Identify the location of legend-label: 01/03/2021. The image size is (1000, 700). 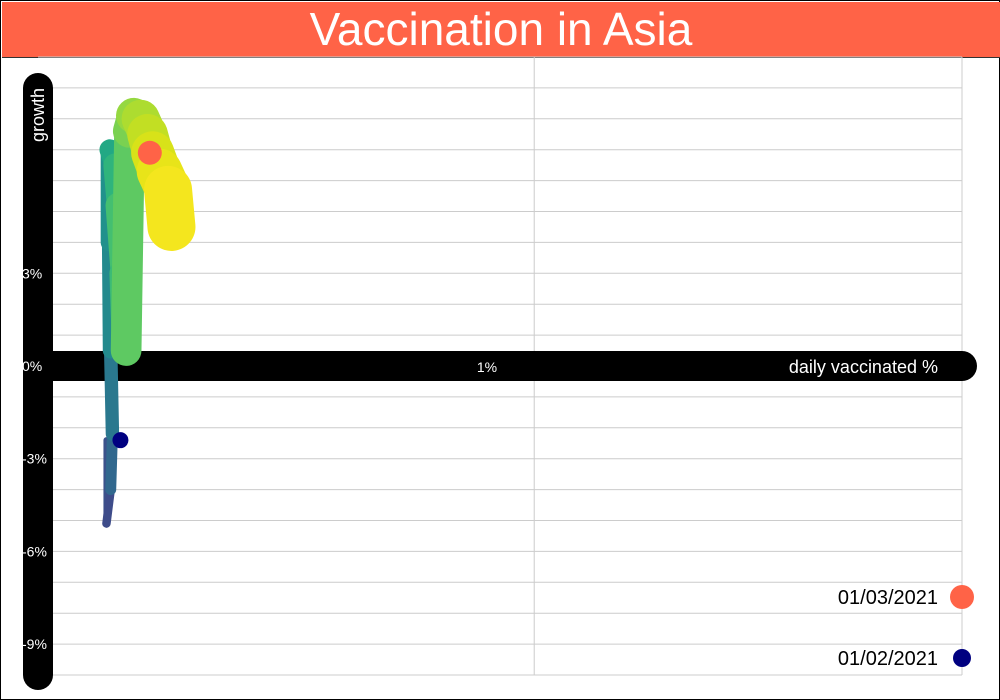
(888, 598).